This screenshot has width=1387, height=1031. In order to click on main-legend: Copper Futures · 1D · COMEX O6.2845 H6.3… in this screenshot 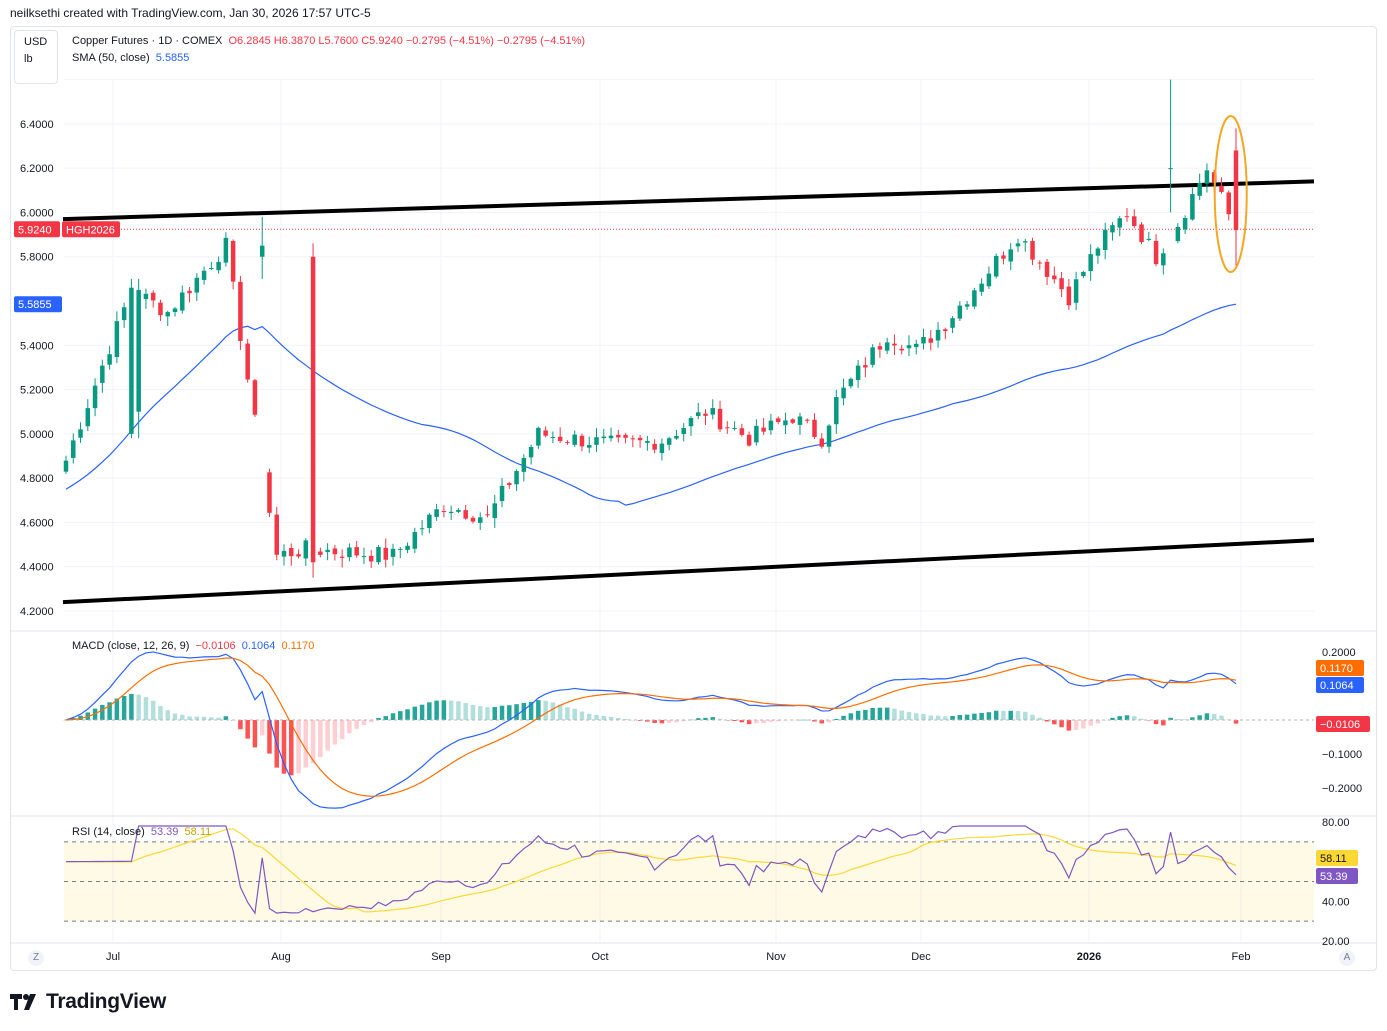, I will do `click(328, 41)`.